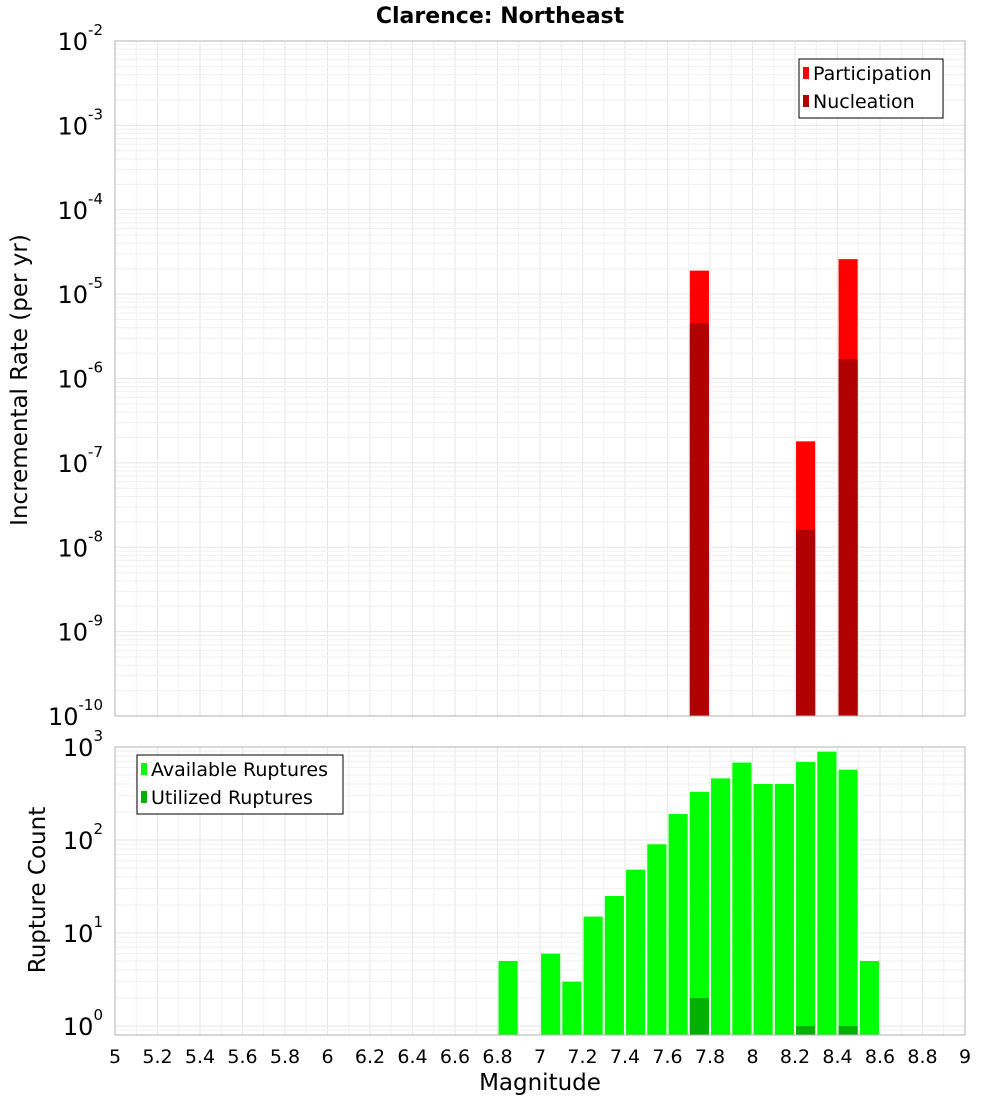 The width and height of the screenshot is (1000, 1104). Describe the element at coordinates (157, 1057) in the screenshot. I see `count-x-tick-label: 5.2` at that location.